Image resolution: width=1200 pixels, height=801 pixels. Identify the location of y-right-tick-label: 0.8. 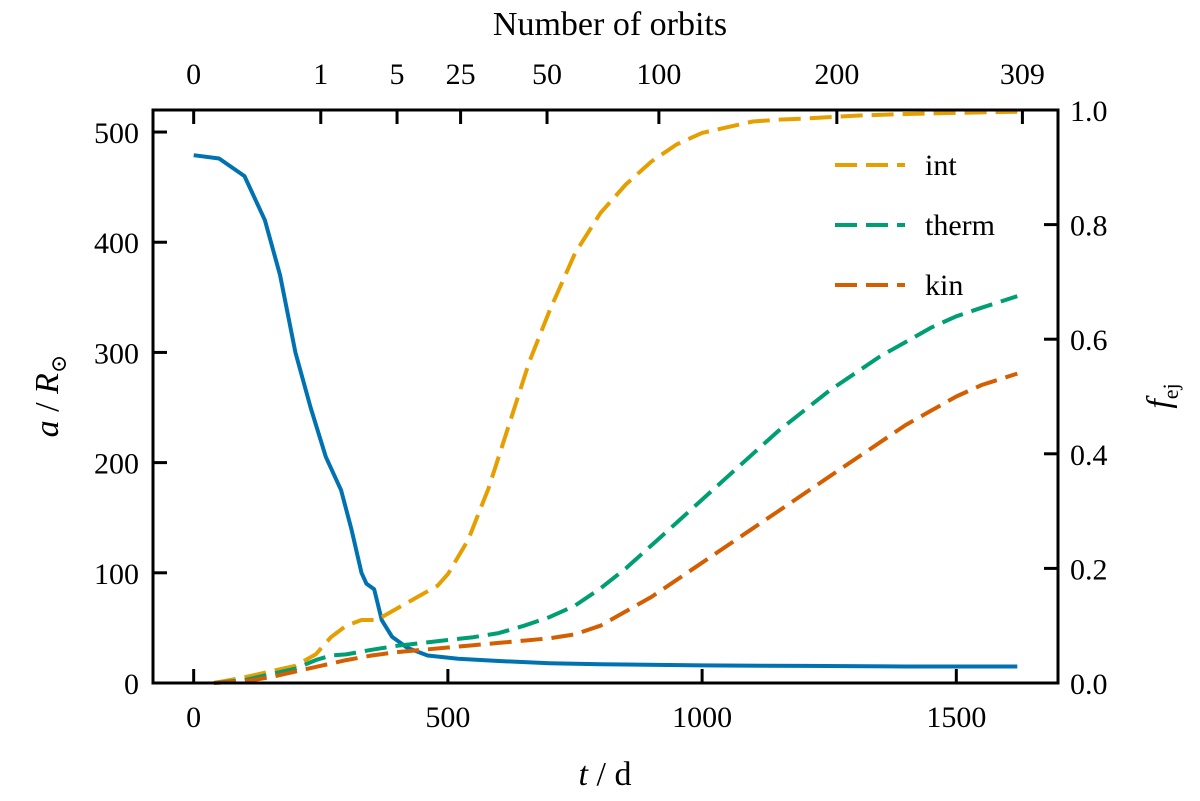
(1089, 226).